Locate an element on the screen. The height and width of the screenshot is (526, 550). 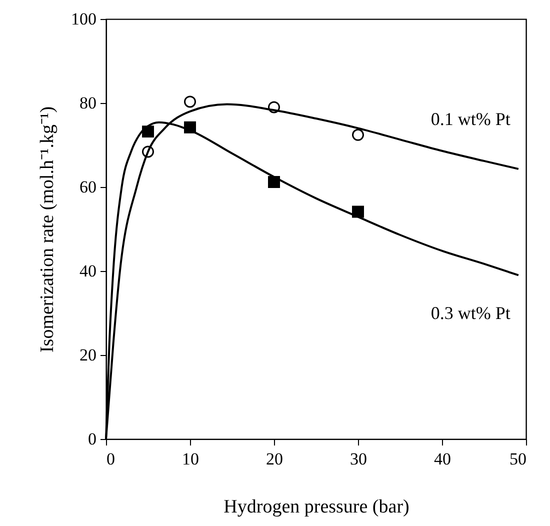
series-label: 0.1 wt% Pt is located at coordinates (470, 118).